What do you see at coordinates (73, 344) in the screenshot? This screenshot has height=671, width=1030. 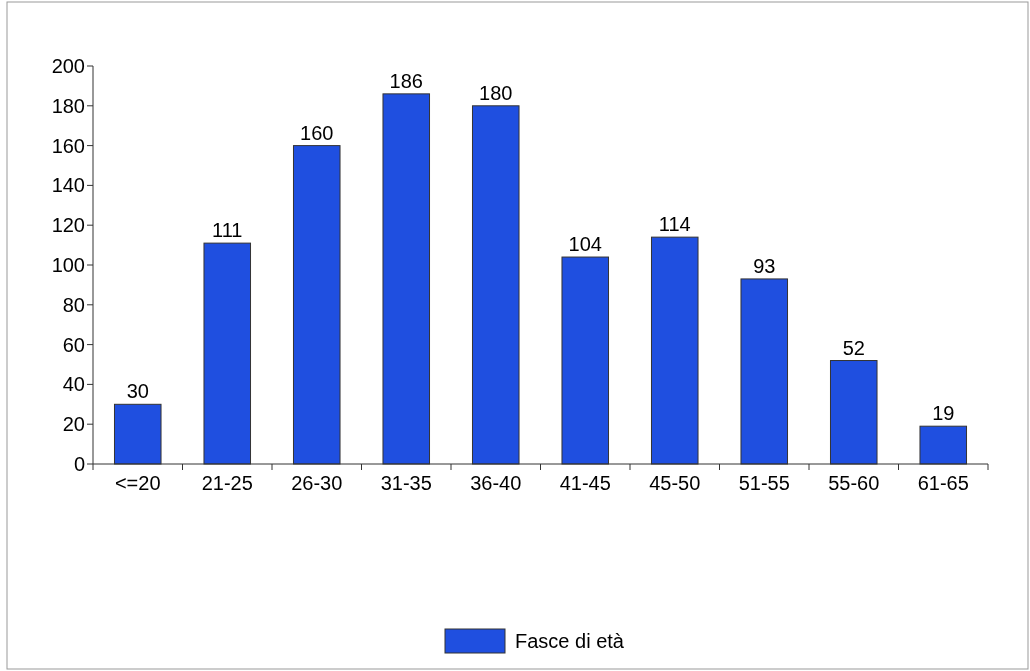 I see `y-tick-label: 60` at bounding box center [73, 344].